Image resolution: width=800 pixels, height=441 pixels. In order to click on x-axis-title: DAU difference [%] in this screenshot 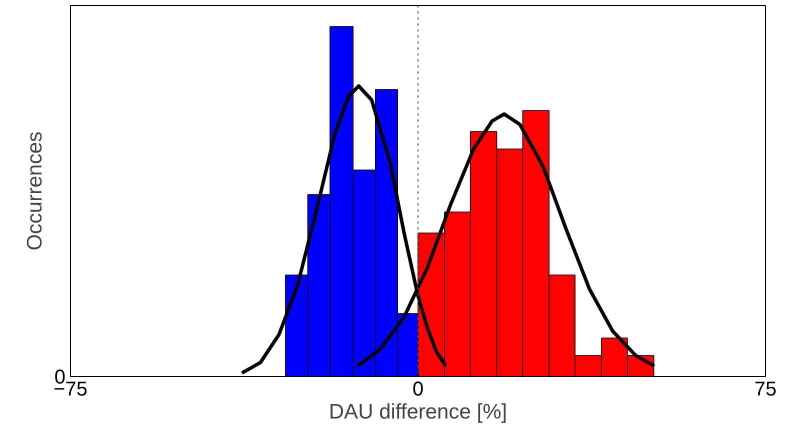, I will do `click(418, 412)`.